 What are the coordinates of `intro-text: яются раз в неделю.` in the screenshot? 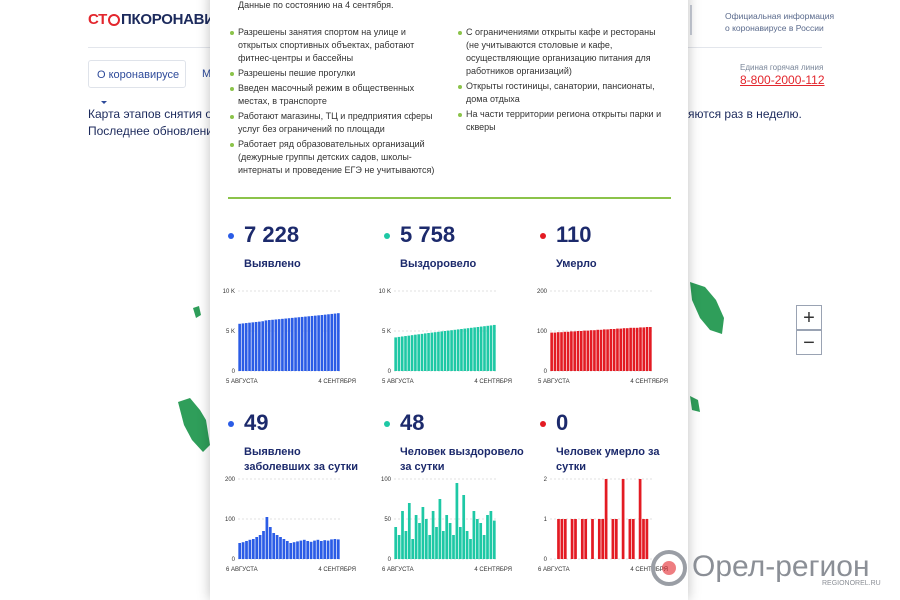 It's located at (745, 114).